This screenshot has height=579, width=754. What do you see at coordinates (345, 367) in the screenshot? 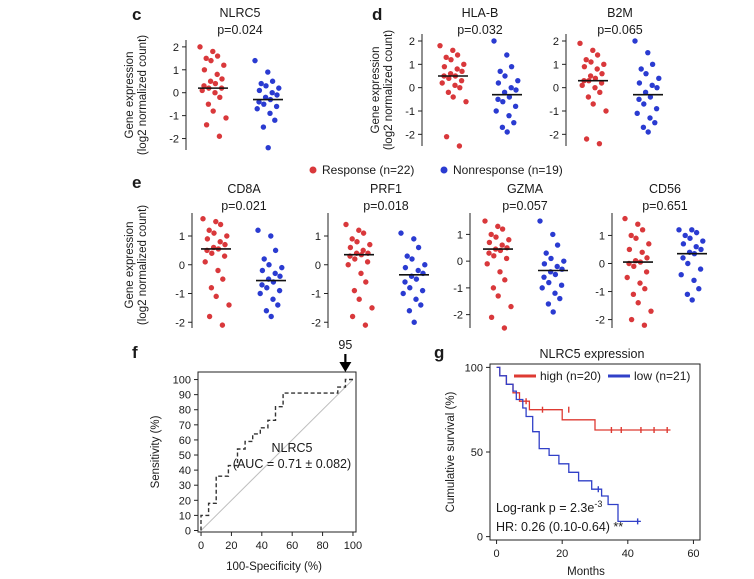
I see `cutoff-arrow-head` at bounding box center [345, 367].